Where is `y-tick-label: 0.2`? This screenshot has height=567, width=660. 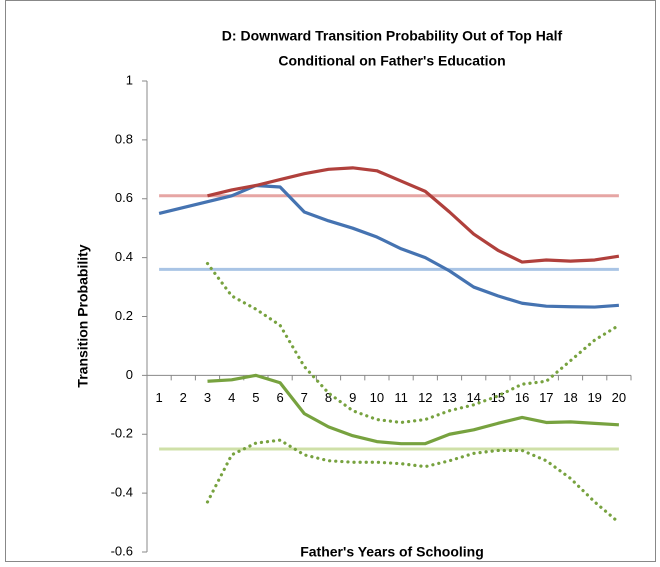 y-tick-label: 0.2 is located at coordinates (124, 315).